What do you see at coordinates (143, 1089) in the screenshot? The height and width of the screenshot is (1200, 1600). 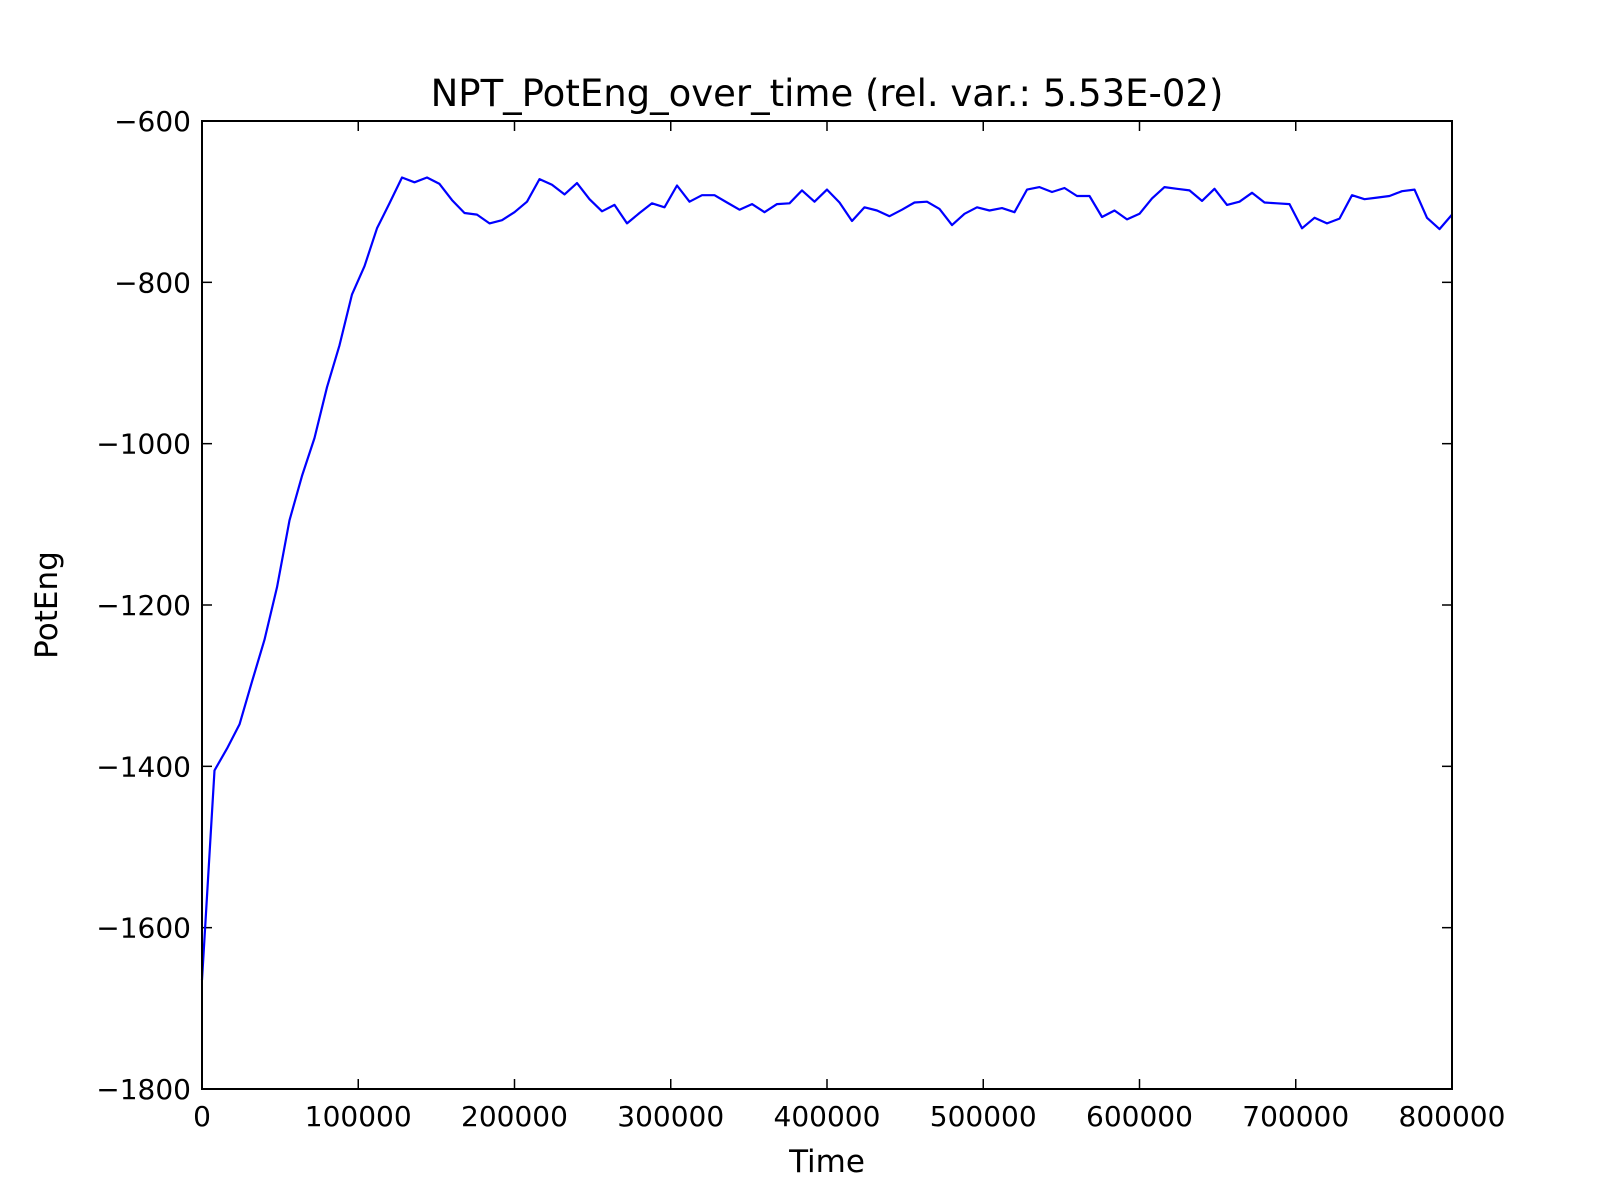 I see `y-tick-label: −1800` at bounding box center [143, 1089].